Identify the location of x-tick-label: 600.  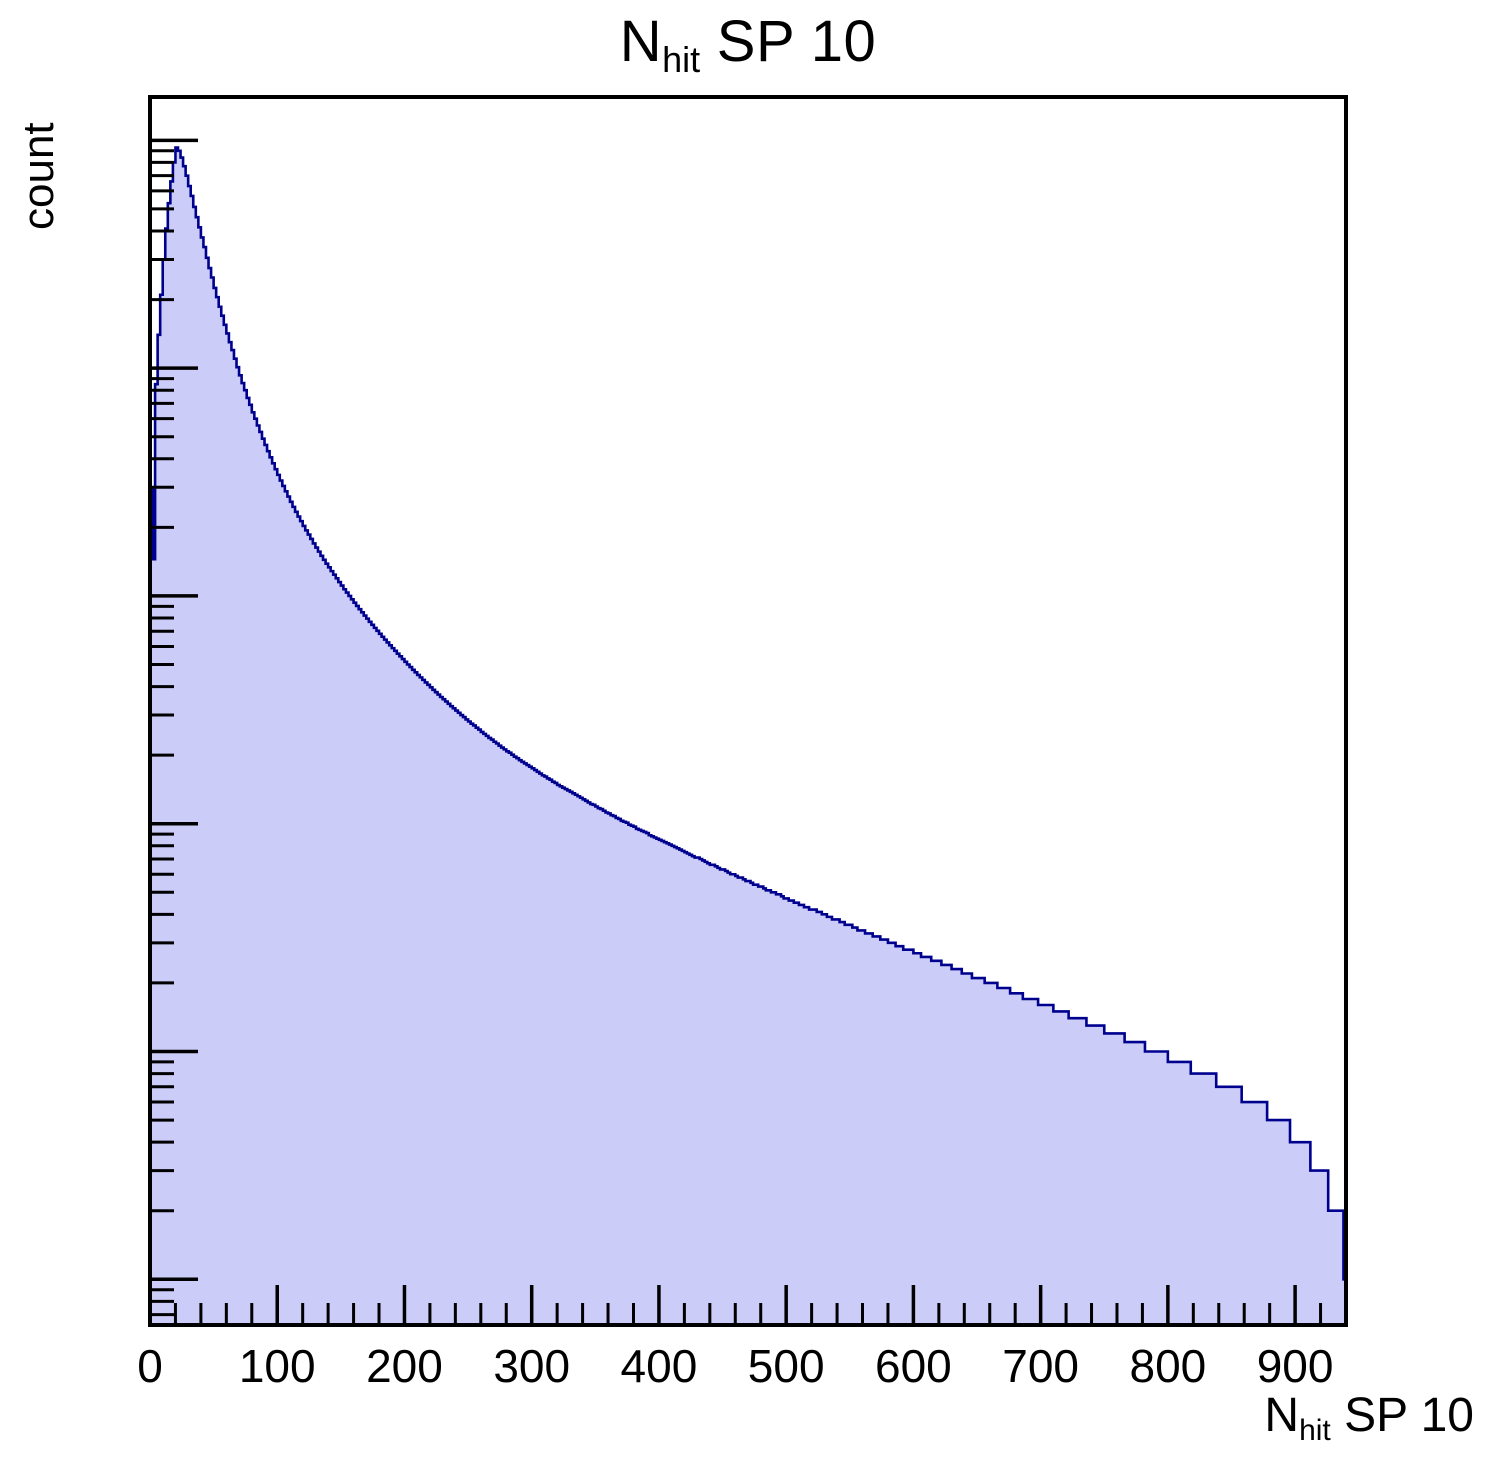
(913, 1366).